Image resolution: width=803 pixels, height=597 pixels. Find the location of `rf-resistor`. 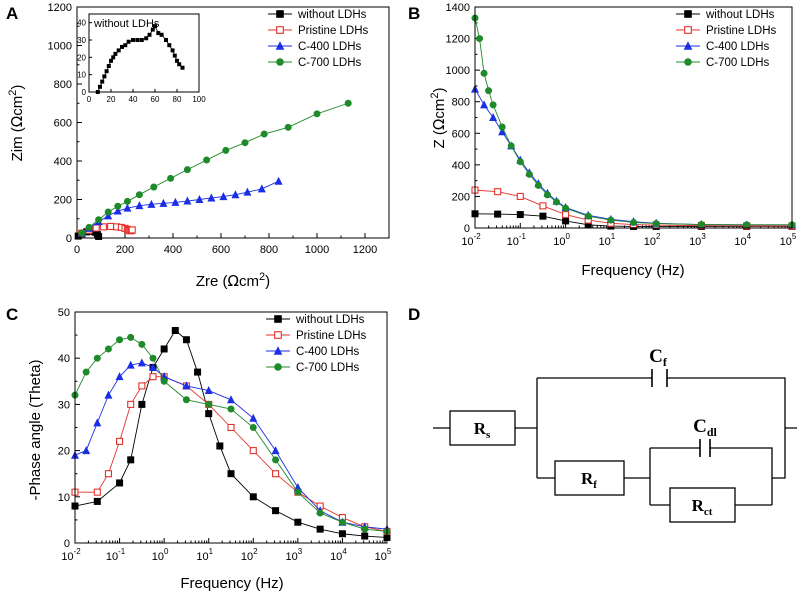

rf-resistor is located at coordinates (589, 478).